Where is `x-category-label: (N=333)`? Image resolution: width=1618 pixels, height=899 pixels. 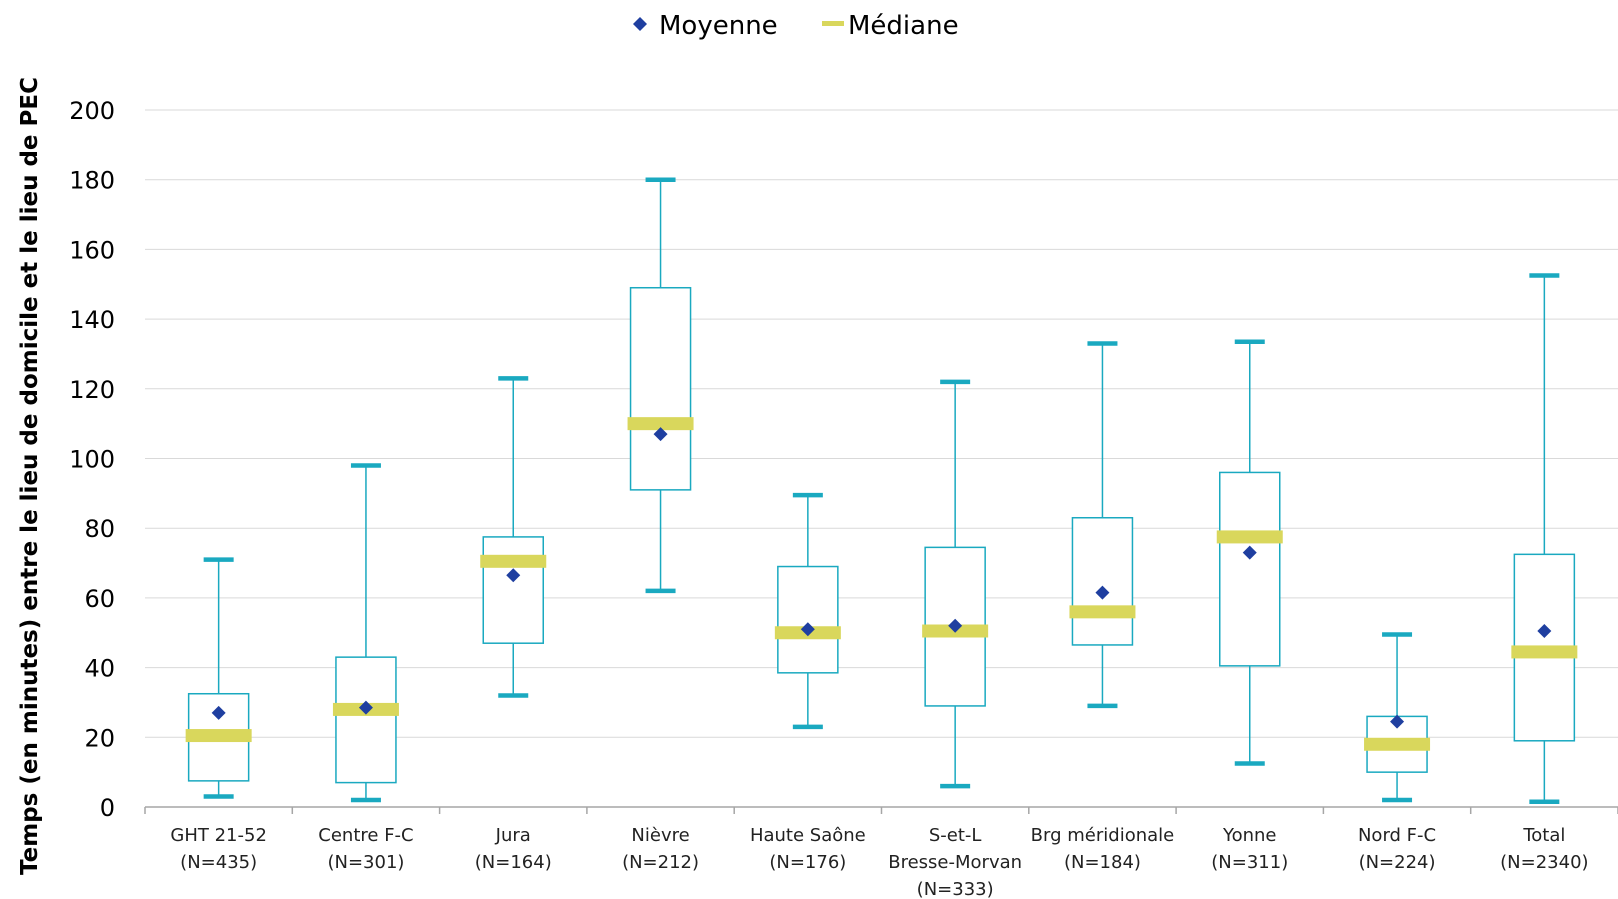
x-category-label: (N=333) is located at coordinates (955, 889).